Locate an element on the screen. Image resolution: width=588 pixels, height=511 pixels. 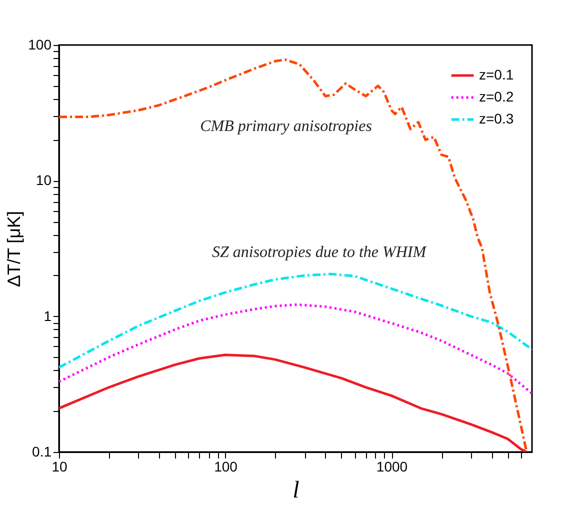
x-tick-label: 100 is located at coordinates (226, 466).